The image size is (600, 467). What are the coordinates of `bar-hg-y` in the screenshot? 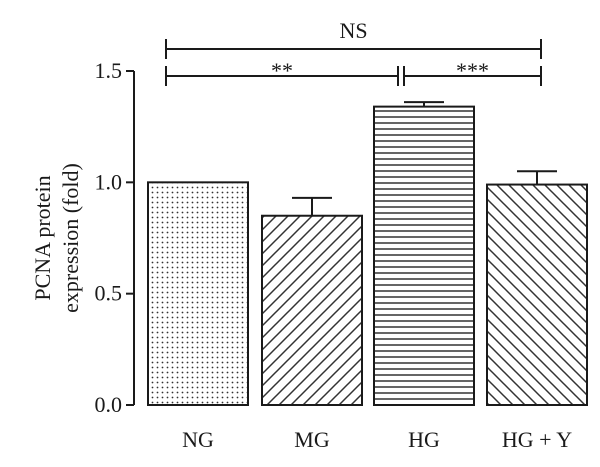 It's located at (537, 294).